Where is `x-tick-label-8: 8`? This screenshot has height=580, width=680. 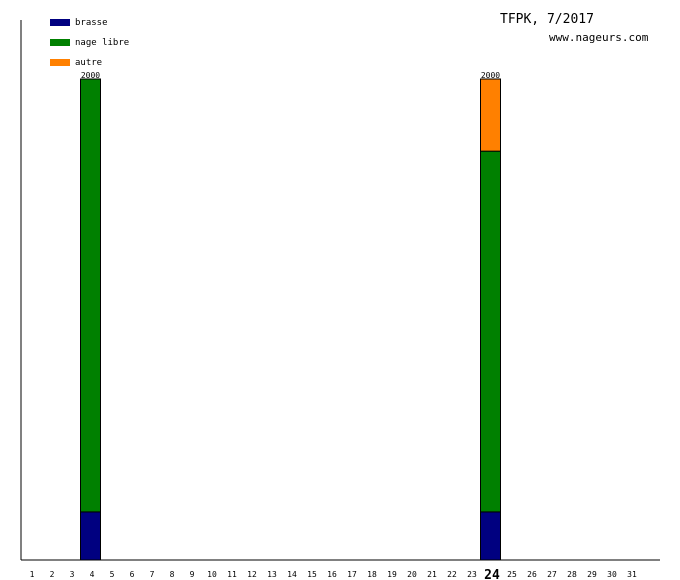
x-tick-label-8: 8 is located at coordinates (172, 574).